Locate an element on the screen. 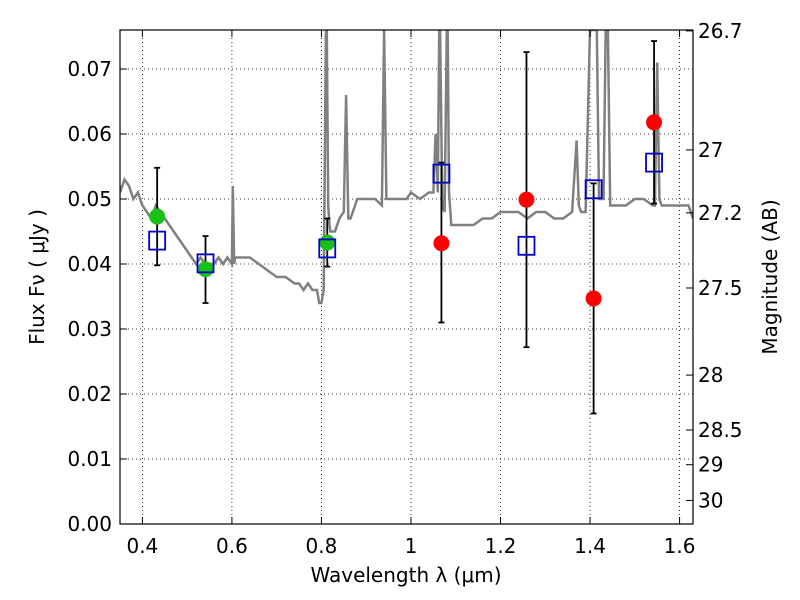  y-tick-label: 0.04 is located at coordinates (89, 264).